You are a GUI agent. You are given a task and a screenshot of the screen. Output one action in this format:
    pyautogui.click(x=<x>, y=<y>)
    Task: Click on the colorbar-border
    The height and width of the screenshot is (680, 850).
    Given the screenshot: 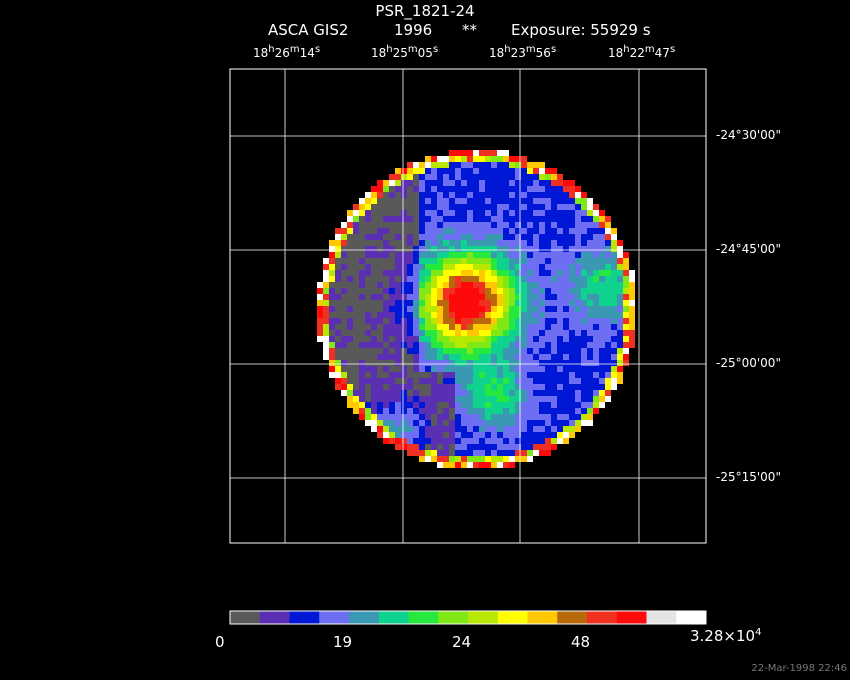 What is the action you would take?
    pyautogui.click(x=468, y=617)
    